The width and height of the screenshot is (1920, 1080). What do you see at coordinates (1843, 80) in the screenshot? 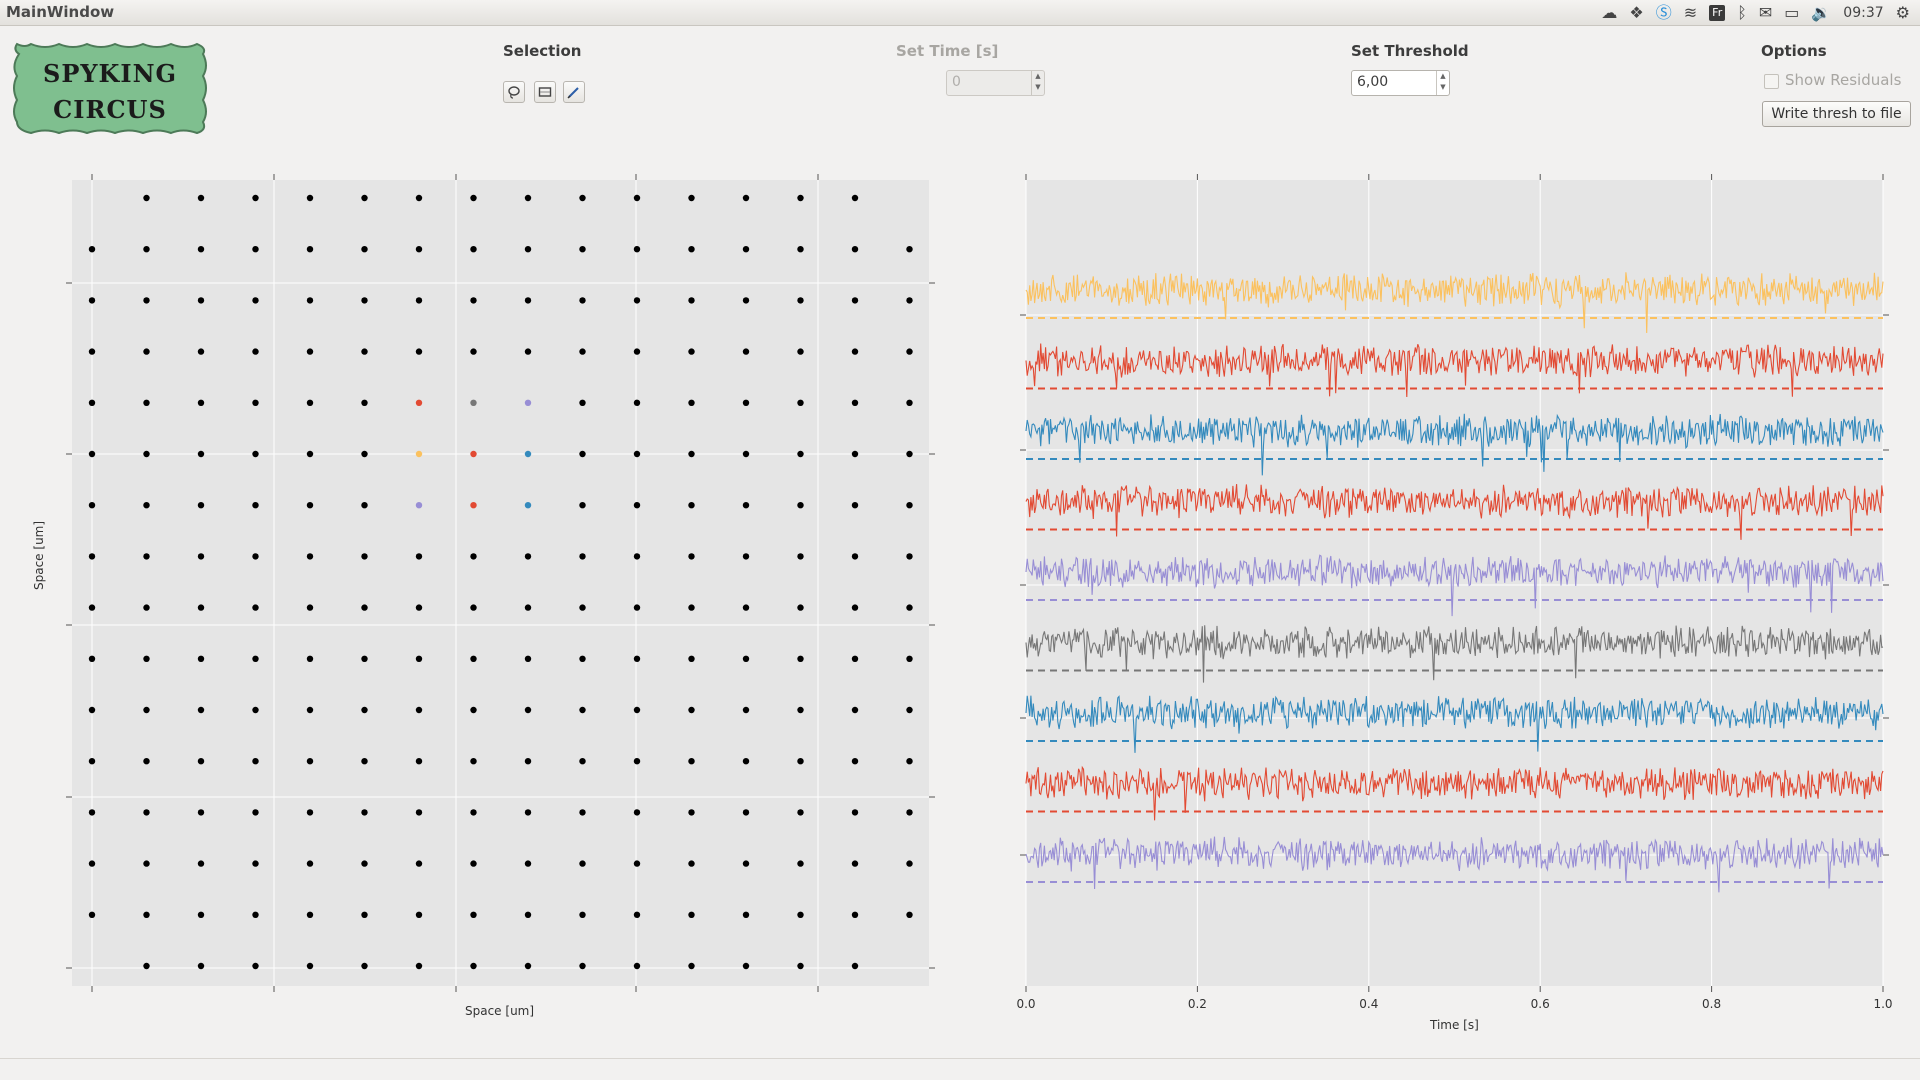
I see `show-residuals-label: Show Residuals` at bounding box center [1843, 80].